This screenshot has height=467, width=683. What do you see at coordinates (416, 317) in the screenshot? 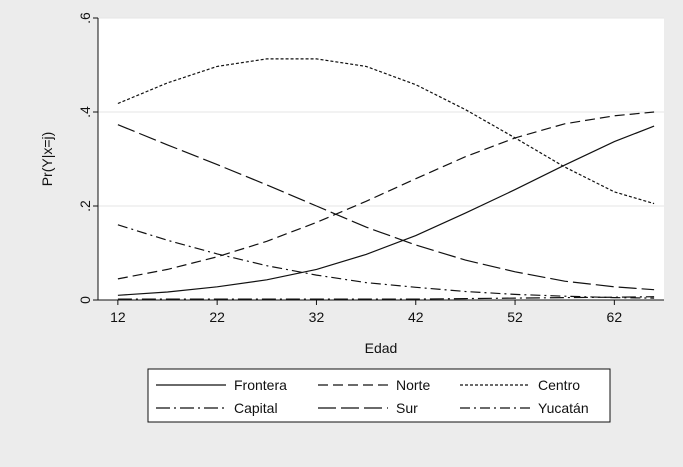
I see `x-tick-label: 42` at bounding box center [416, 317].